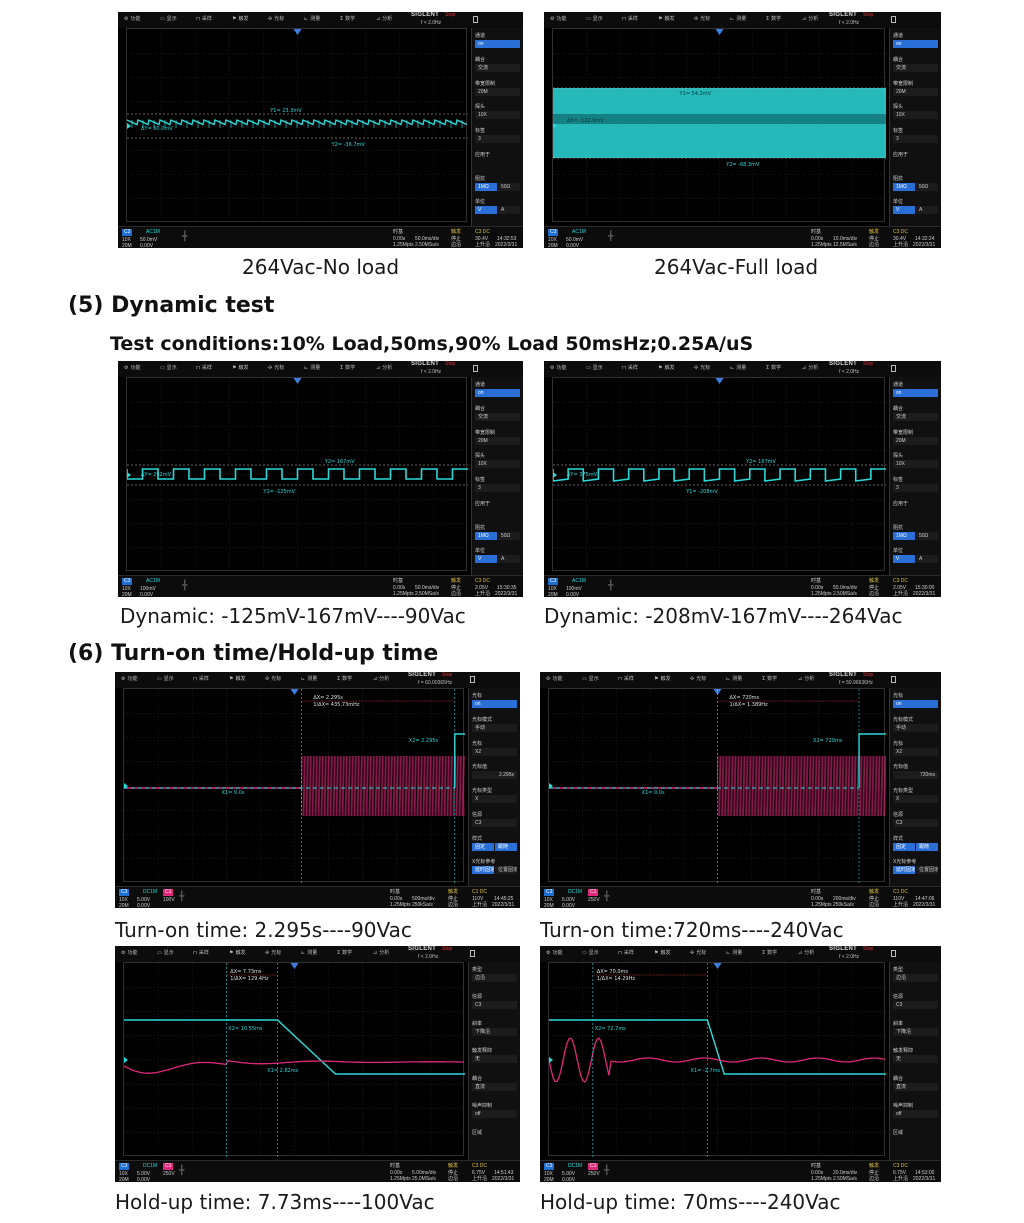 This screenshot has width=1024, height=1223. Describe the element at coordinates (494, 799) in the screenshot. I see `panel-value: X` at that location.